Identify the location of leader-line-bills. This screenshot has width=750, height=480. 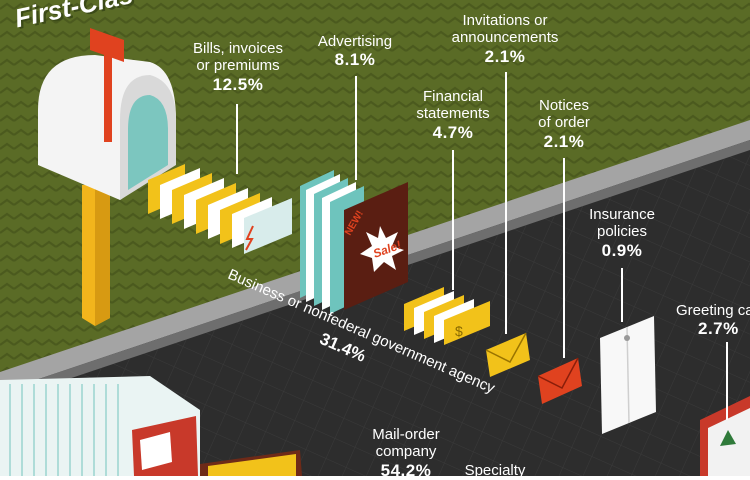
(237, 139).